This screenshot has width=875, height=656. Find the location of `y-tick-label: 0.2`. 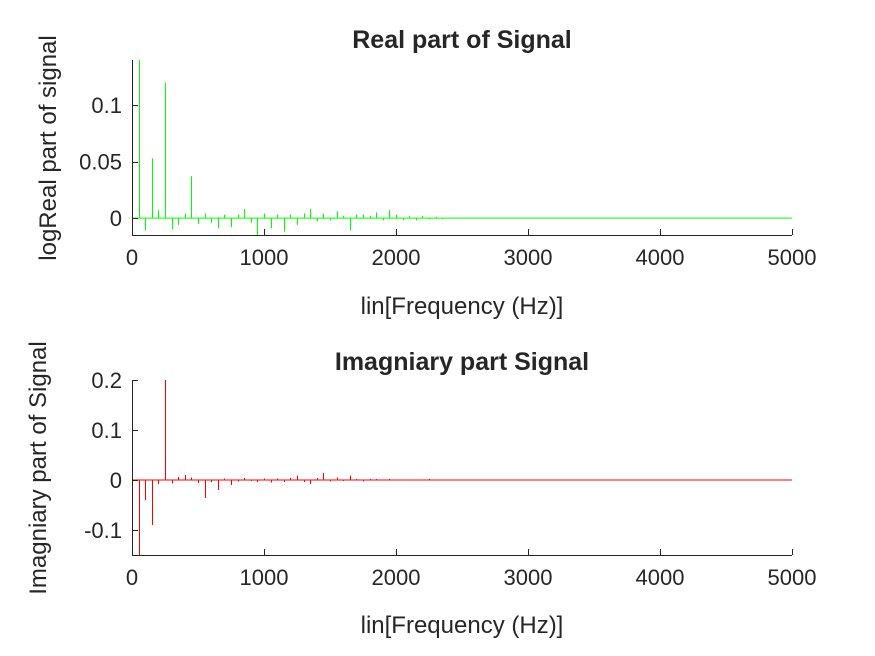

y-tick-label: 0.2 is located at coordinates (106, 380).